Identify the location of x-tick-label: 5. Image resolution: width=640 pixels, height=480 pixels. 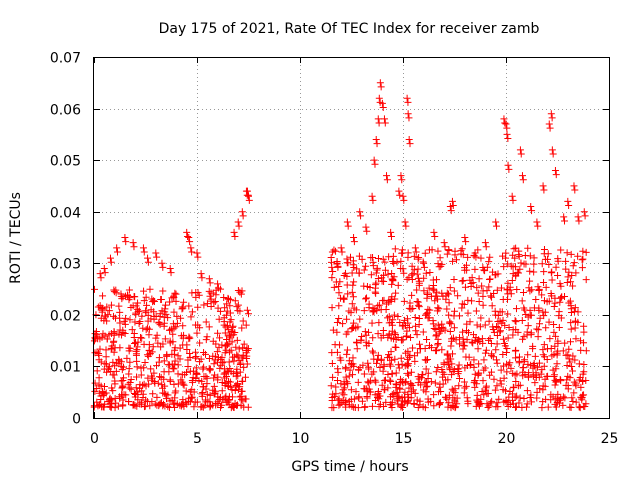
(197, 439).